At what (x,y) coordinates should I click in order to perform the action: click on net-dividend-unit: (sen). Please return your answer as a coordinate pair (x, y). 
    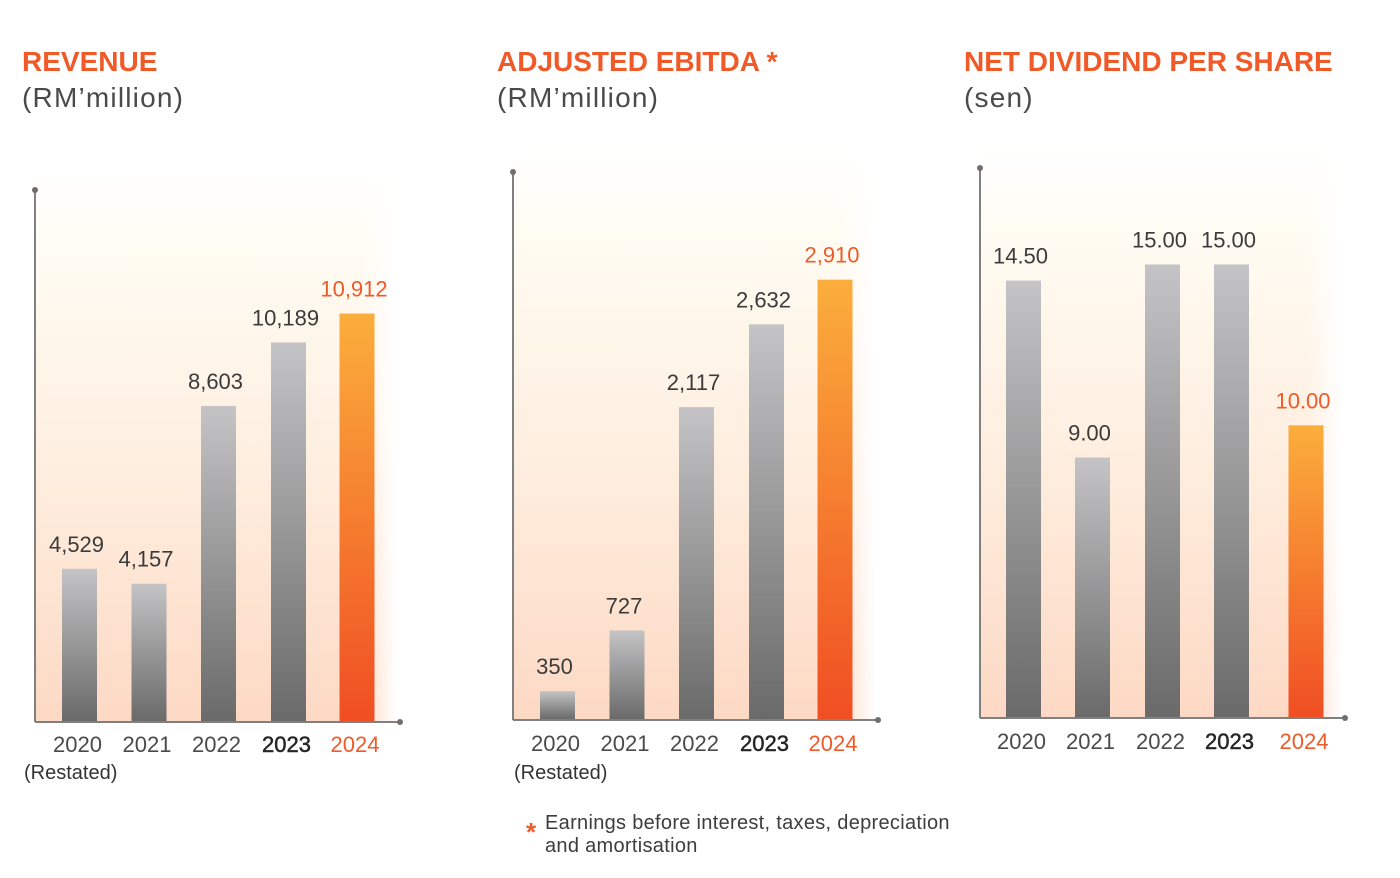
    Looking at the image, I should click on (999, 97).